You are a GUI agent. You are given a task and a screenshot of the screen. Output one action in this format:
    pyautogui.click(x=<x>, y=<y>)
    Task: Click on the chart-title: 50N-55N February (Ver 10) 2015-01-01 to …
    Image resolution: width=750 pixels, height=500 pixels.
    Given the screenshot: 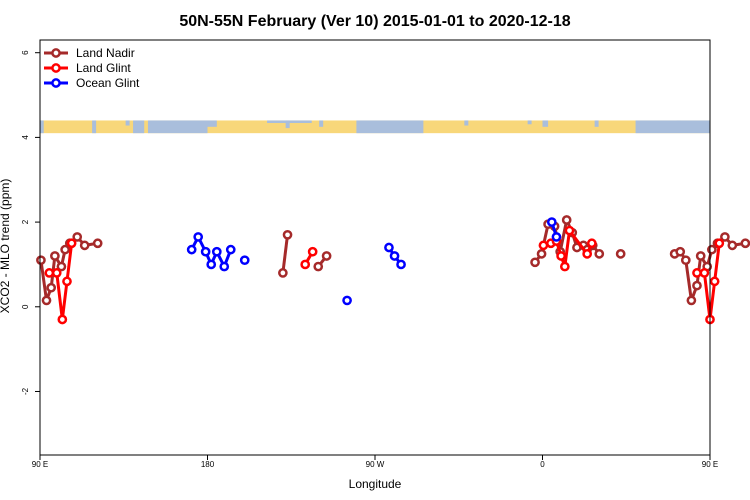 What is the action you would take?
    pyautogui.click(x=374, y=21)
    